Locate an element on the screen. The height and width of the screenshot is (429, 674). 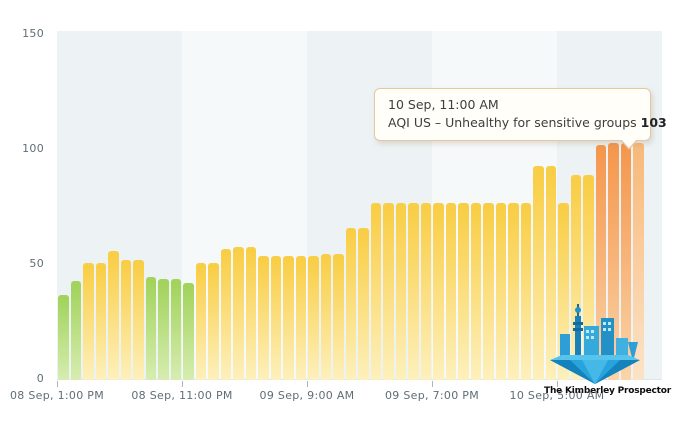
x-axis-label: 08 Sep, 1:00 PM is located at coordinates (57, 395).